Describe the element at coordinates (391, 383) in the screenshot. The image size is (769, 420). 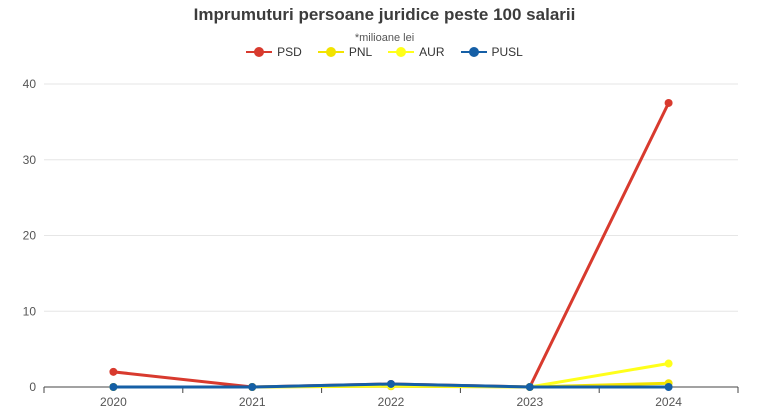
I see `point-pusl-2022` at that location.